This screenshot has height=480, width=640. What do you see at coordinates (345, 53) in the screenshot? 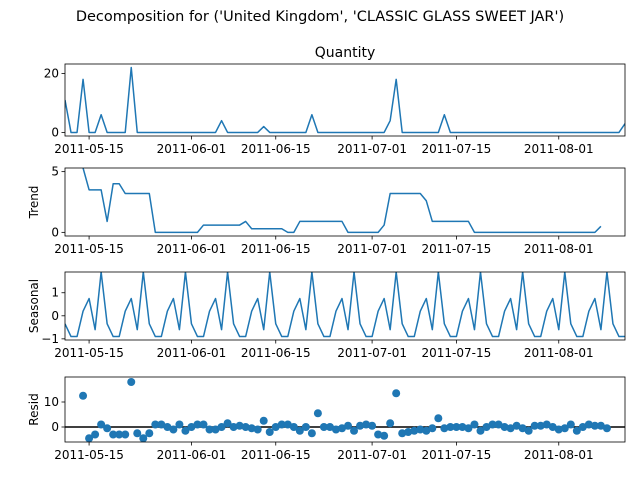
I see `quantity-title: Quantity` at bounding box center [345, 53].